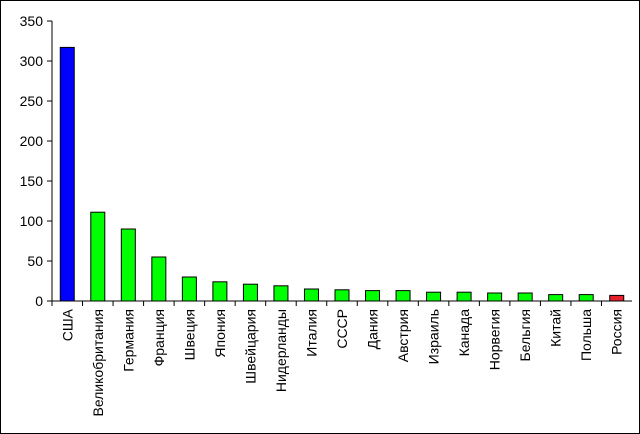  I want to click on y-tick-label: 250, so click(32, 101).